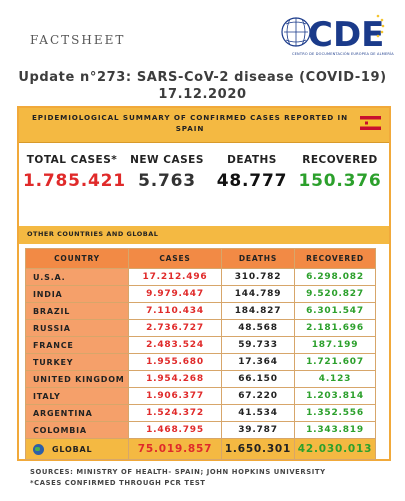  What do you see at coordinates (78, 40) in the screenshot?
I see `factsheet-label: FACTSHEET` at bounding box center [78, 40].